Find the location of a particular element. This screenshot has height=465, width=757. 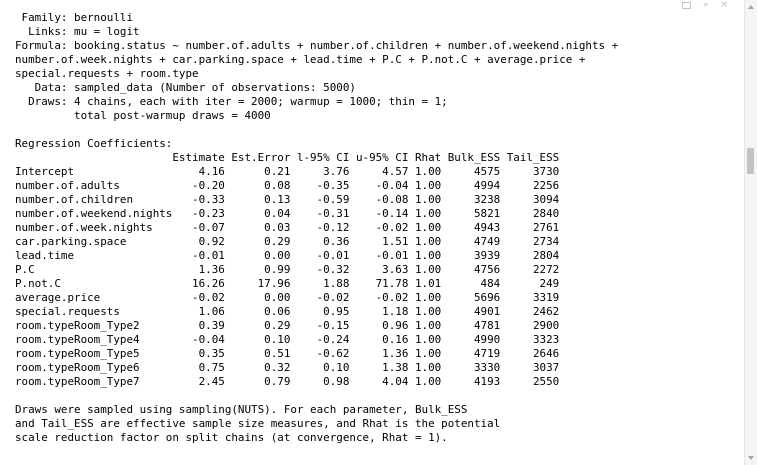

scrollbar-thumb is located at coordinates (750, 161).